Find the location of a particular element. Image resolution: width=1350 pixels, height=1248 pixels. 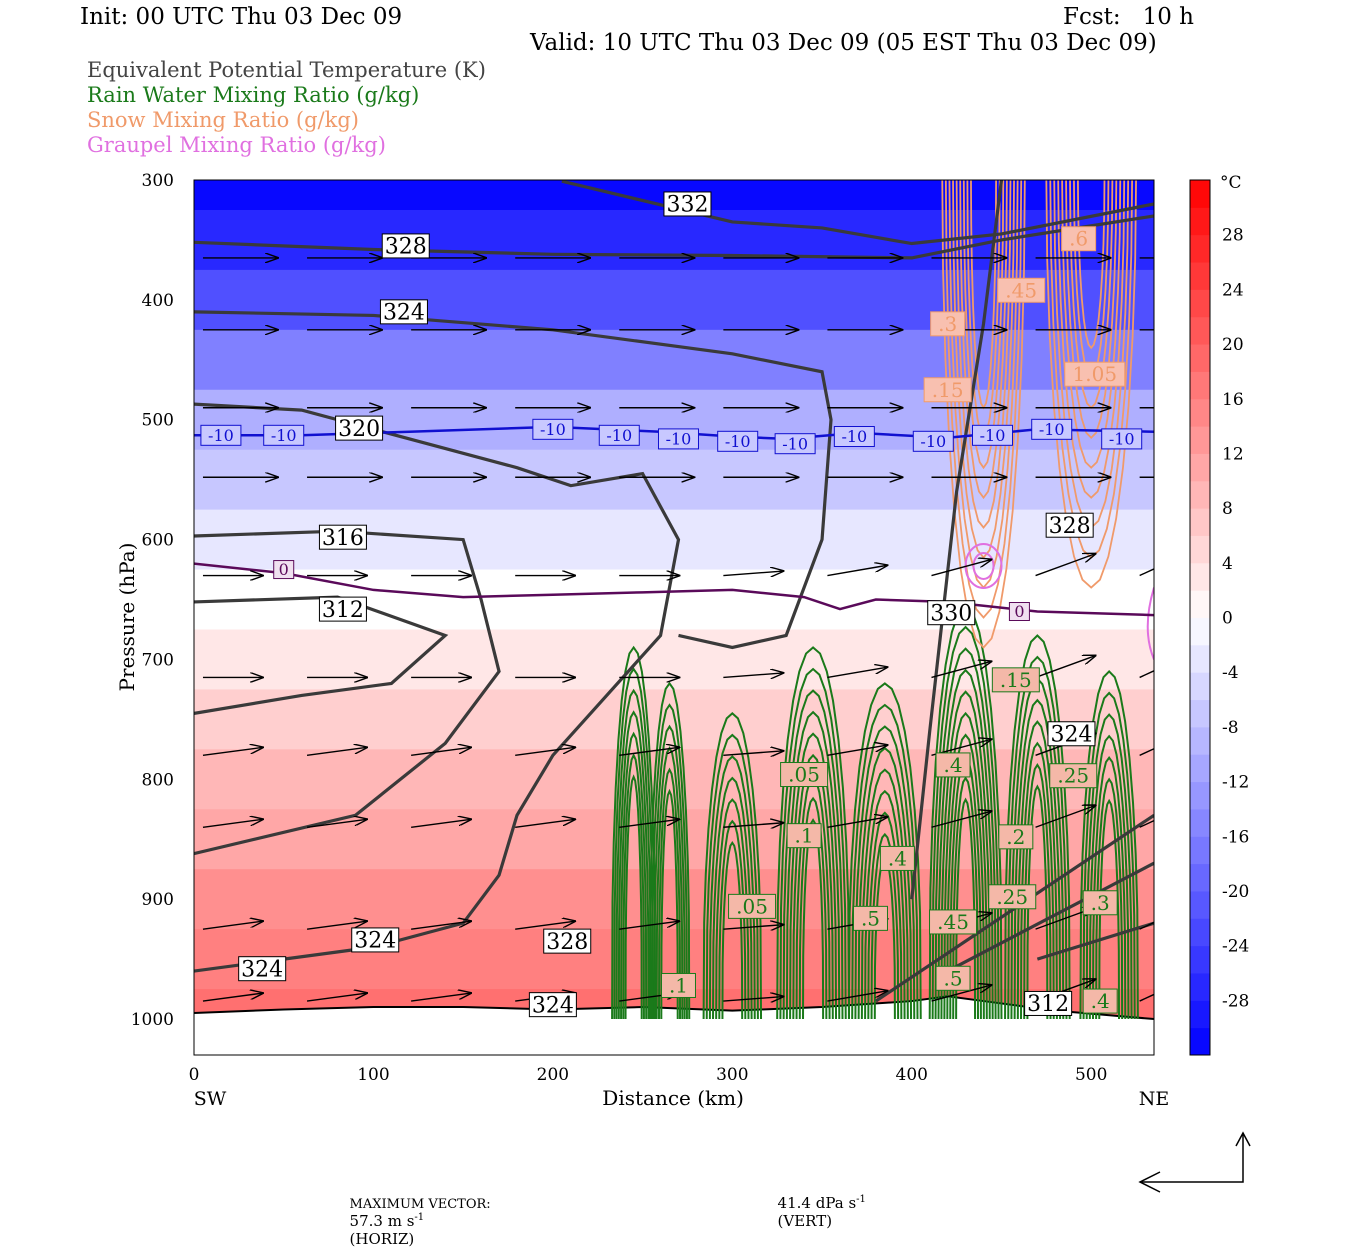

snow-label: .15 is located at coordinates (948, 390).